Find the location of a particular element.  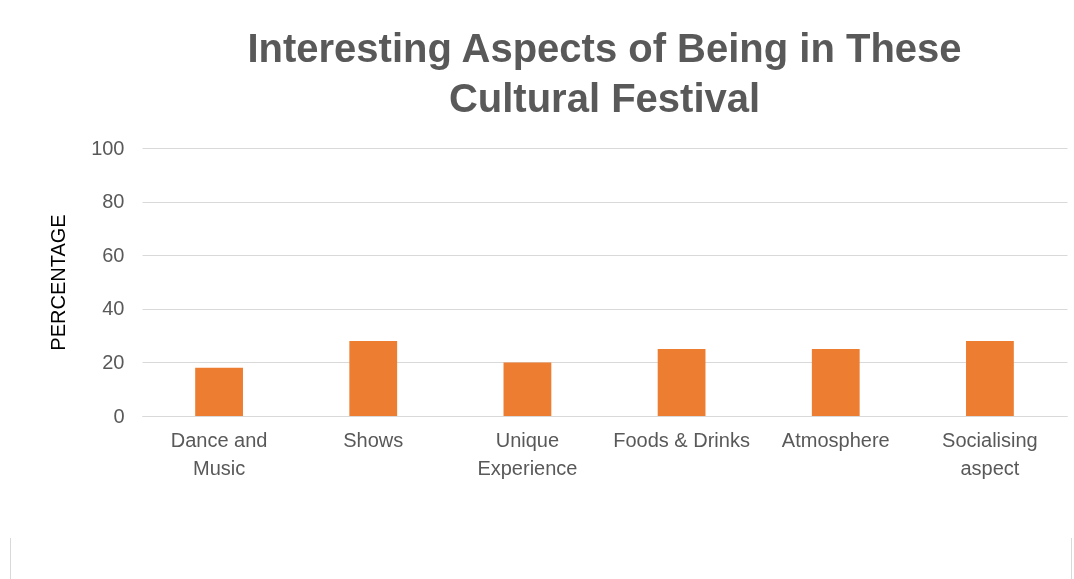

x-tick-label: Unique Experience is located at coordinates (527, 453).